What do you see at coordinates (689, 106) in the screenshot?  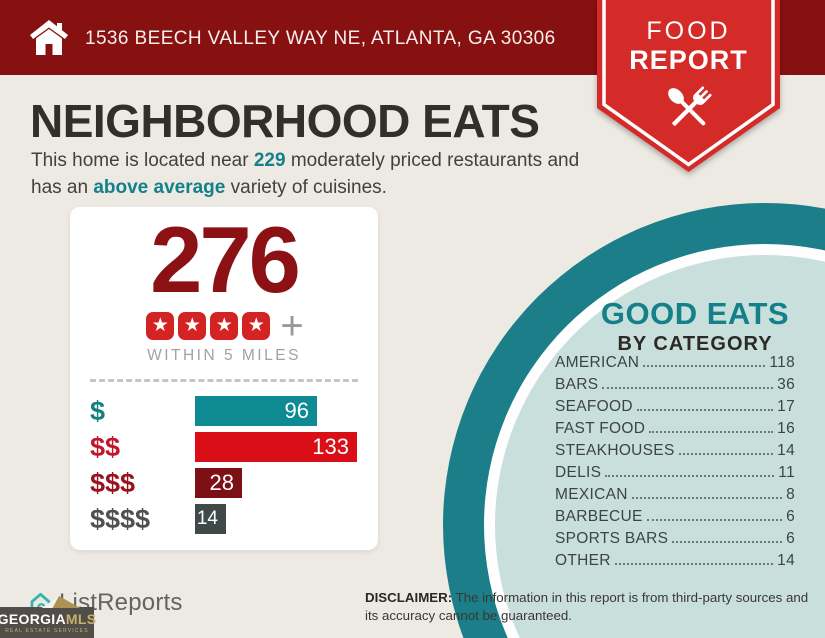 I see `fork-and-spoon-icon` at bounding box center [689, 106].